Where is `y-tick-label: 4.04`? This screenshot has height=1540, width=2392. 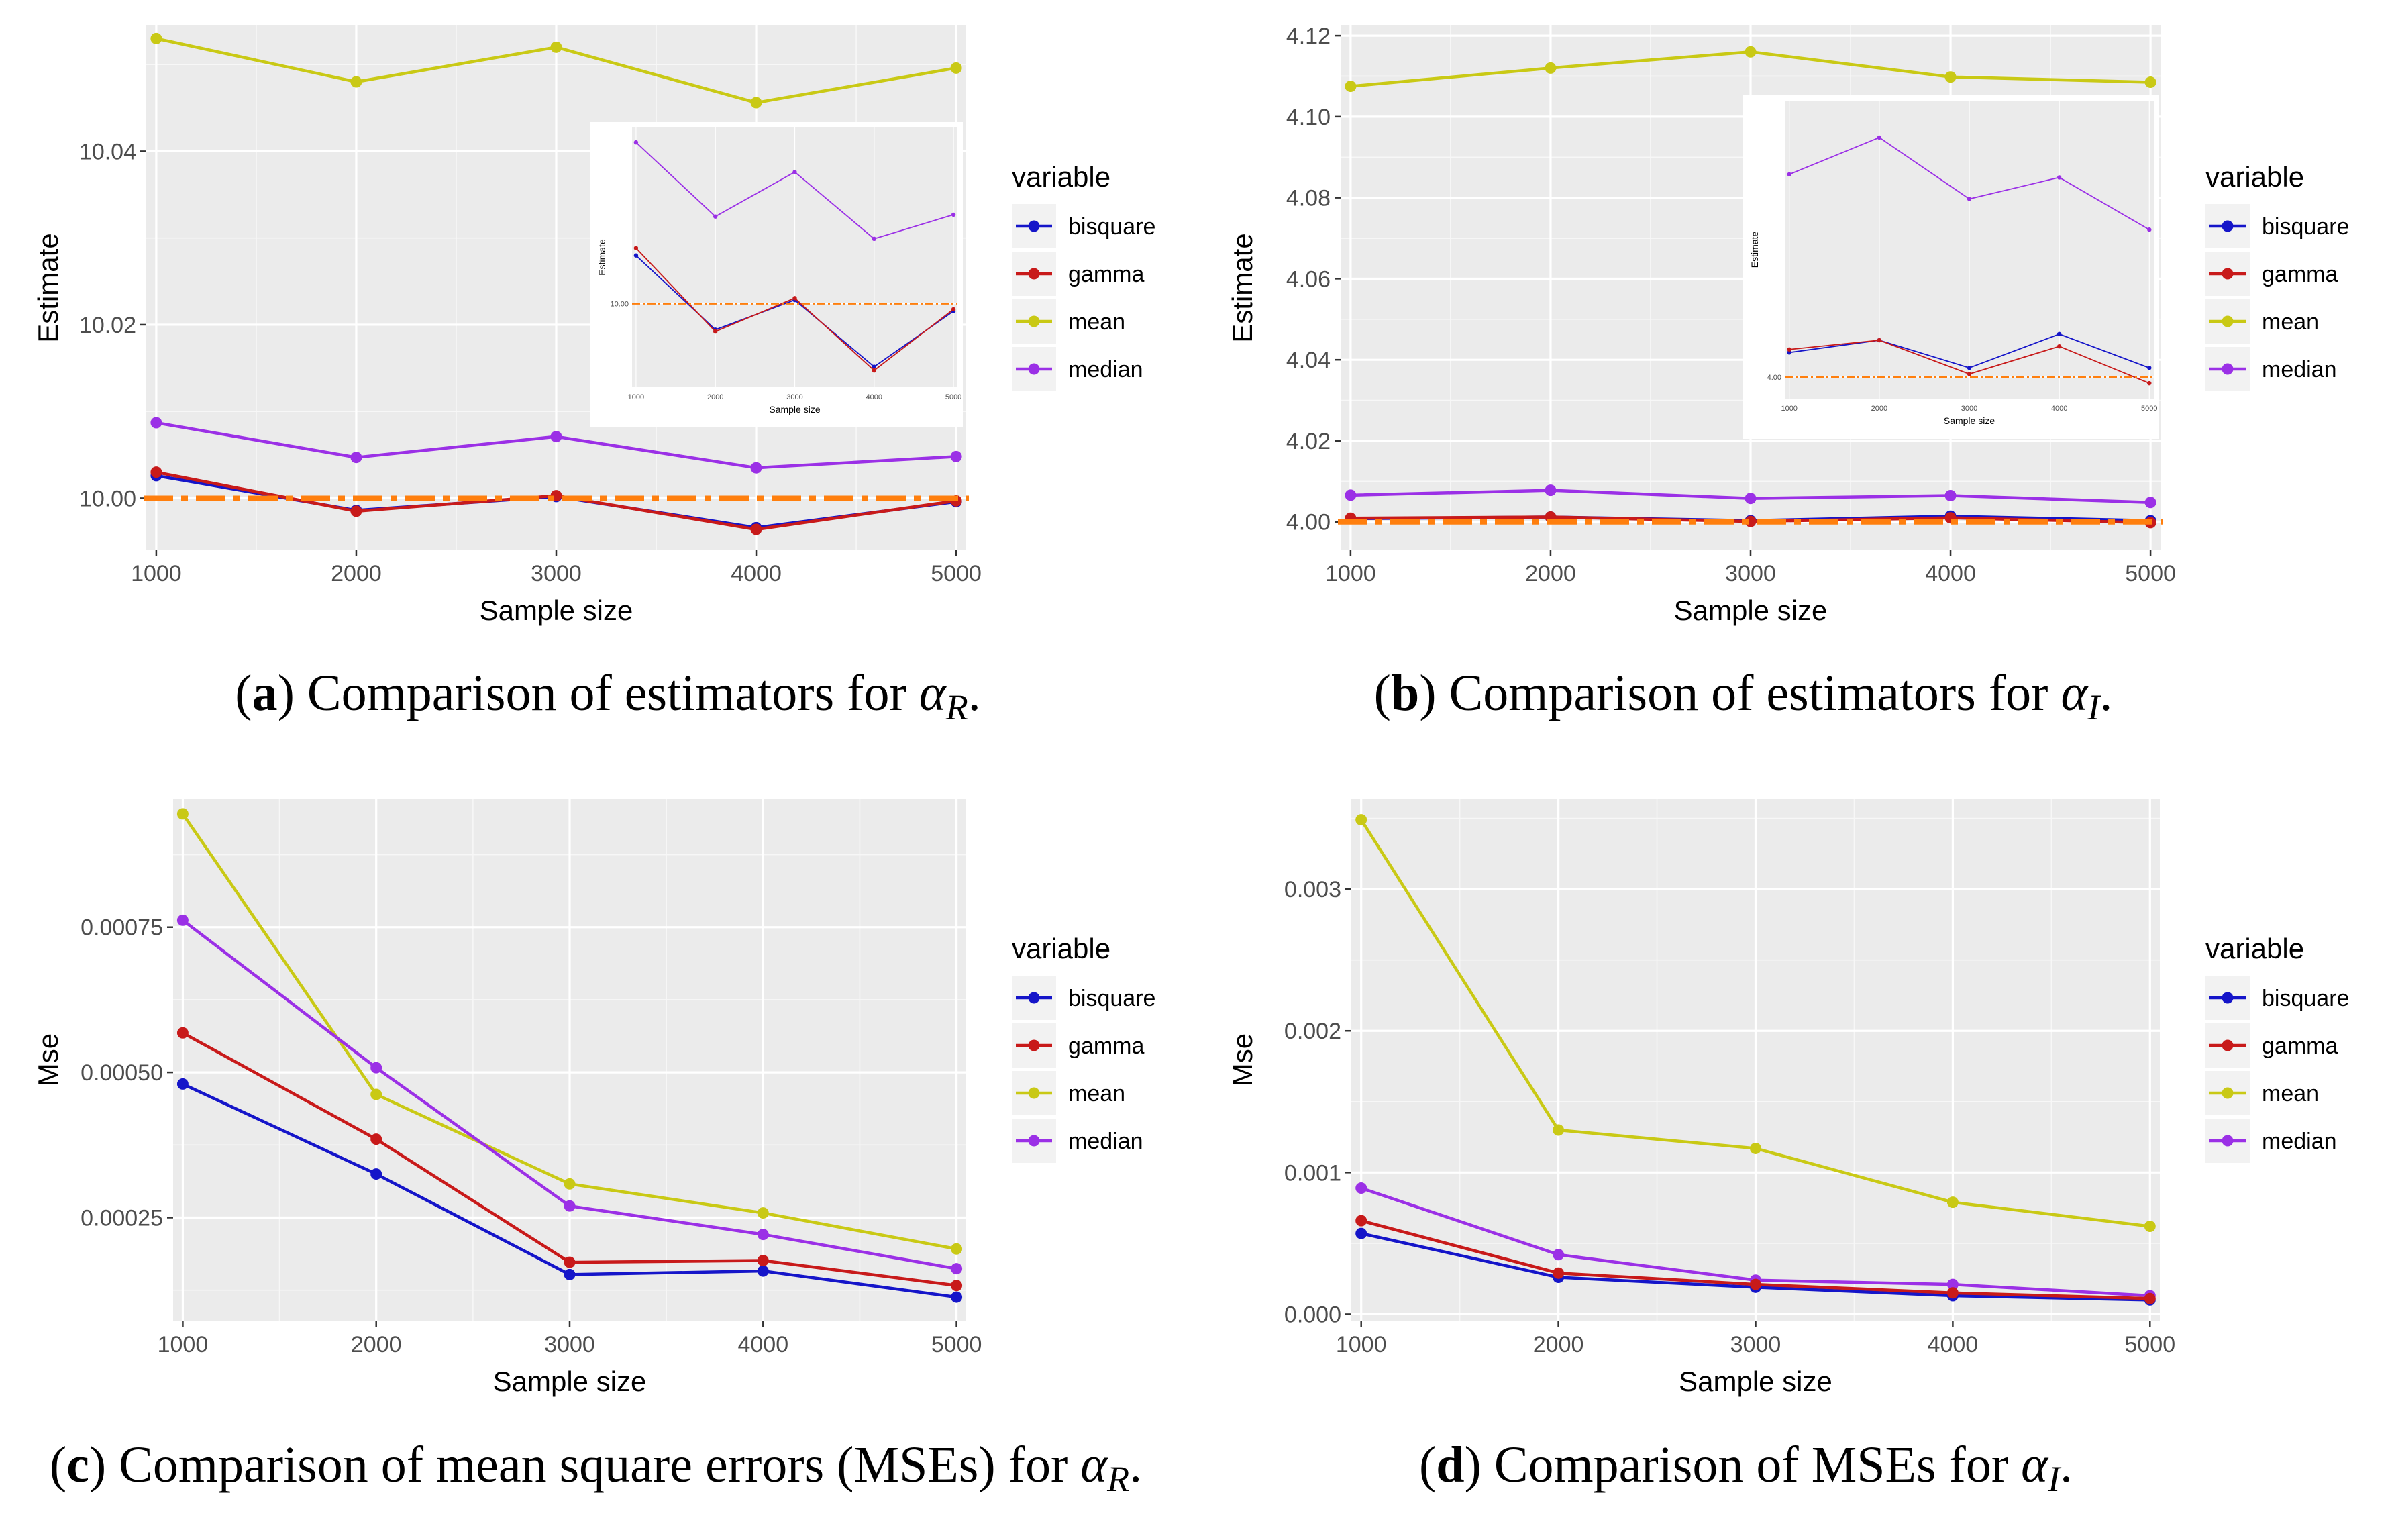
y-tick-label: 4.04 is located at coordinates (1309, 360).